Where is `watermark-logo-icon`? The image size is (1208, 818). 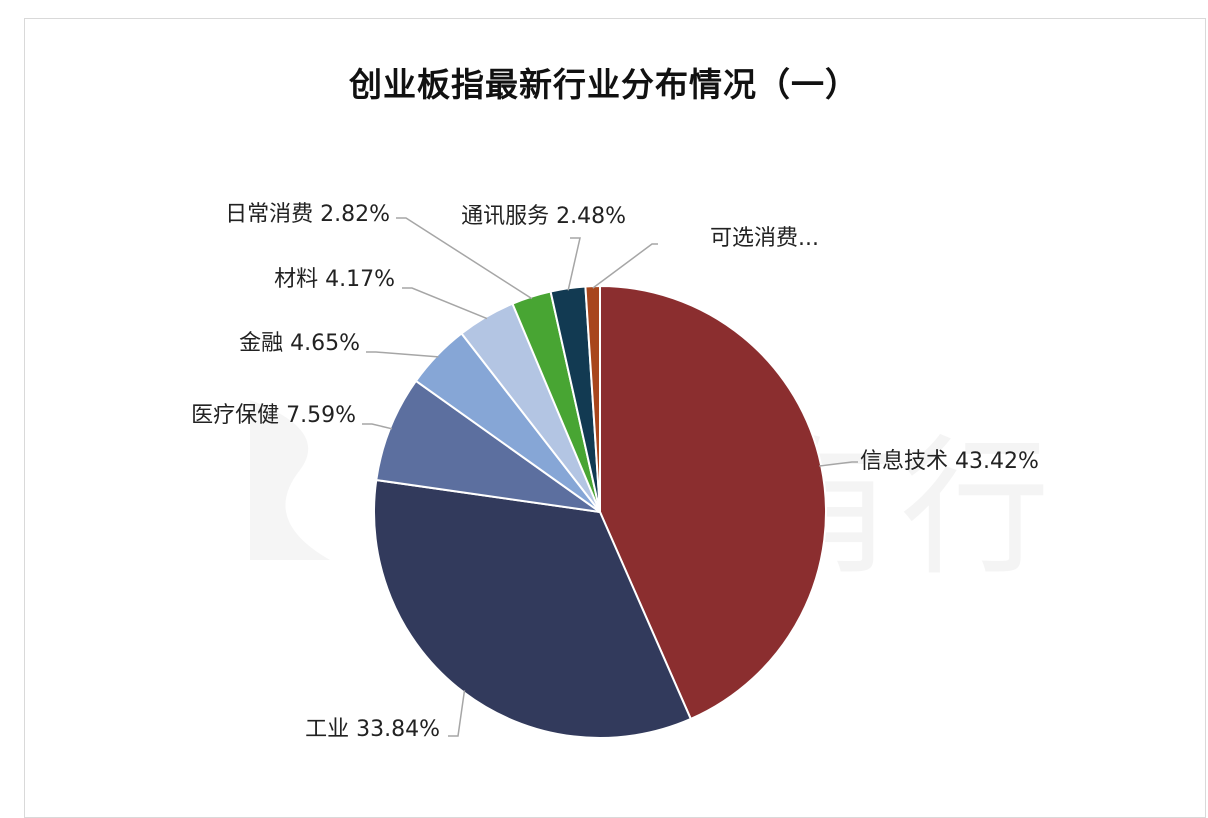 watermark-logo-icon is located at coordinates (290, 480).